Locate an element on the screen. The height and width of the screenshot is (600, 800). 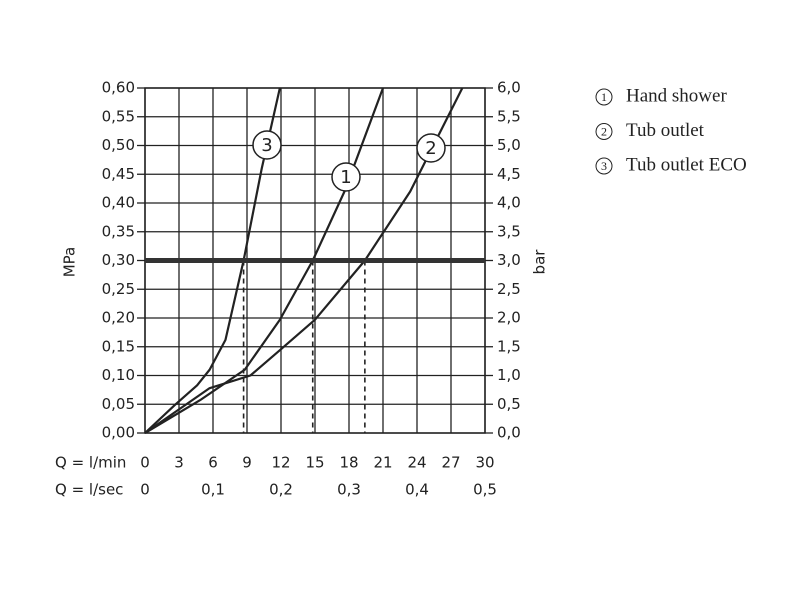
y-tick-label: 0,10 is located at coordinates (118, 375).